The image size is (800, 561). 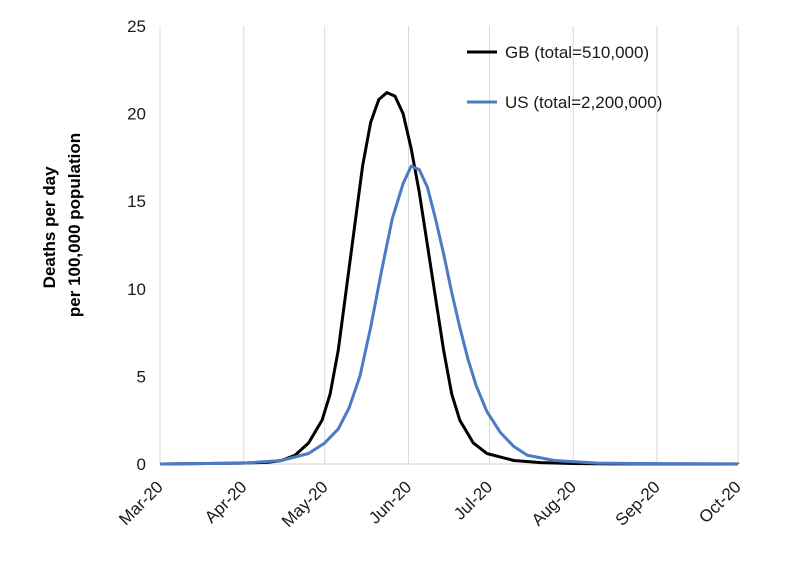 What do you see at coordinates (136, 289) in the screenshot?
I see `y-tick-label: 10` at bounding box center [136, 289].